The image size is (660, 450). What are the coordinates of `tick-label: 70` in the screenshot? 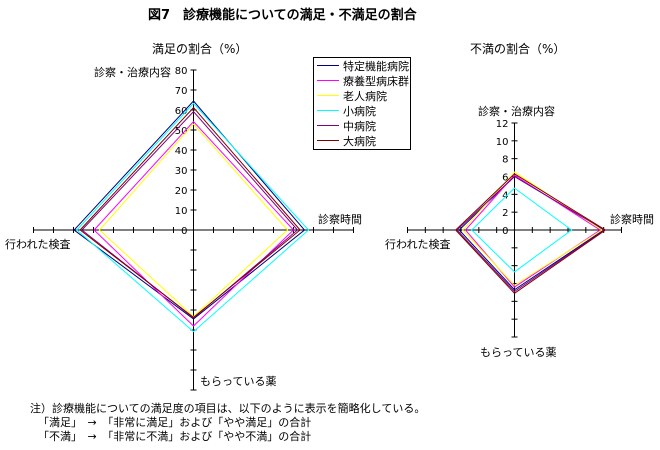 It's located at (181, 91).